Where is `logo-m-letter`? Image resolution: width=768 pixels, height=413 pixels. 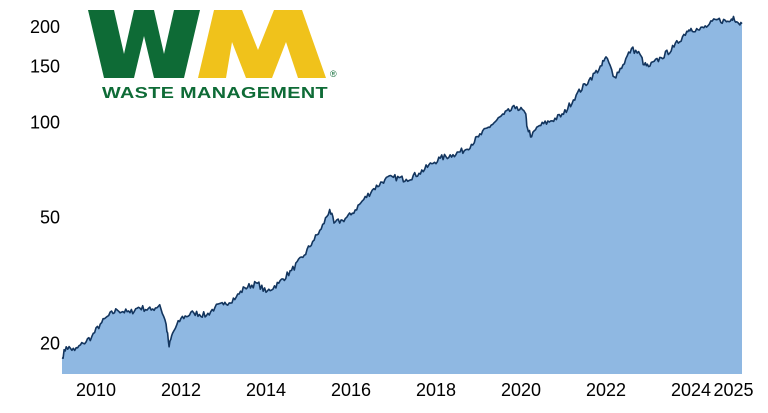 logo-m-letter is located at coordinates (262, 44).